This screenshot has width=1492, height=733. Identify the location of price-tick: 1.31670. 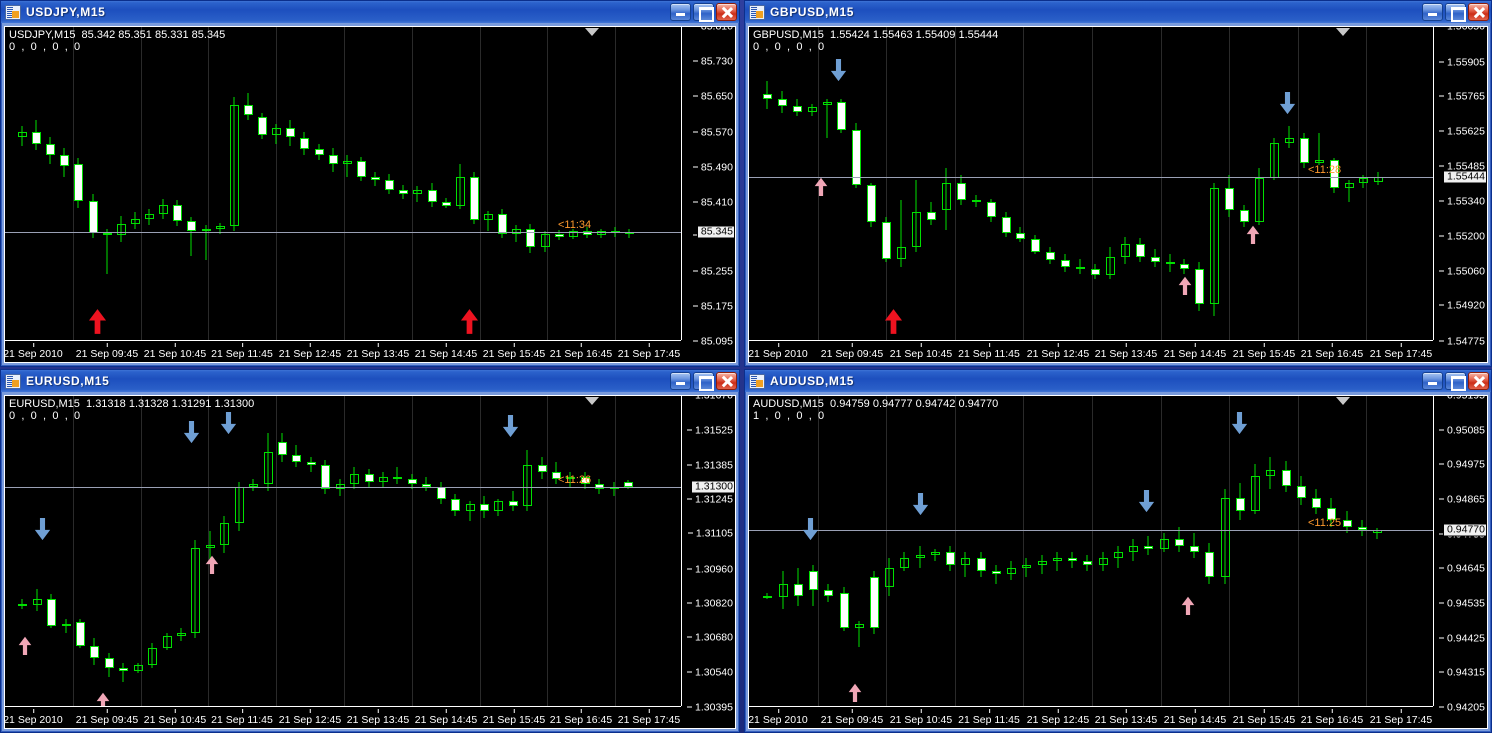
(714, 399).